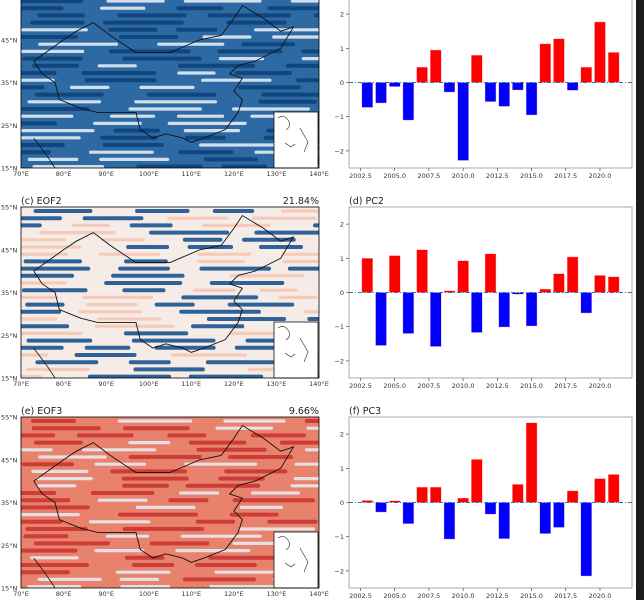 The image size is (644, 600). Describe the element at coordinates (600, 176) in the screenshot. I see `x-tick-label: 2020.0` at that location.